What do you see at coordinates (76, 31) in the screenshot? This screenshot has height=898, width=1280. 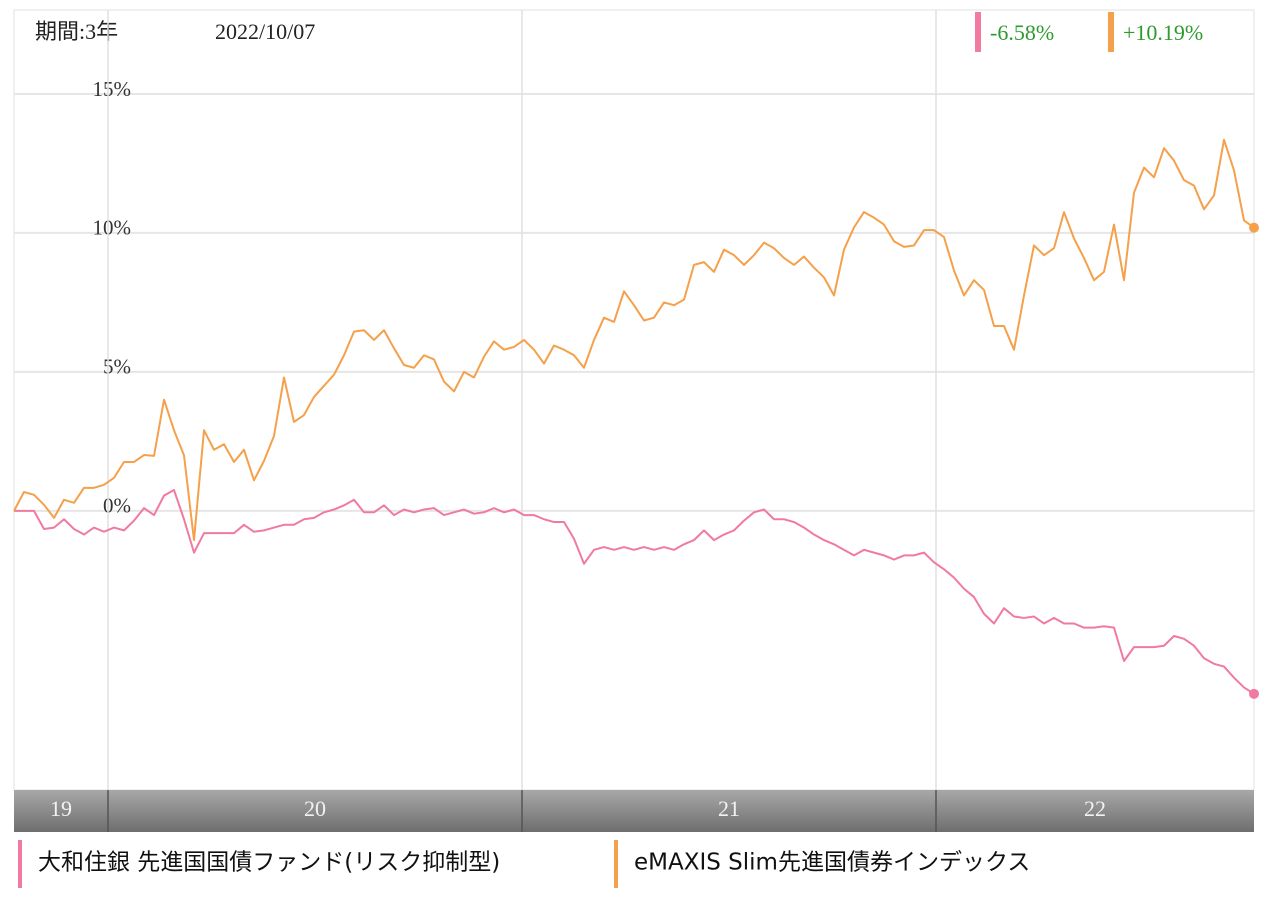 I see `period-label: 期間:3年` at bounding box center [76, 31].